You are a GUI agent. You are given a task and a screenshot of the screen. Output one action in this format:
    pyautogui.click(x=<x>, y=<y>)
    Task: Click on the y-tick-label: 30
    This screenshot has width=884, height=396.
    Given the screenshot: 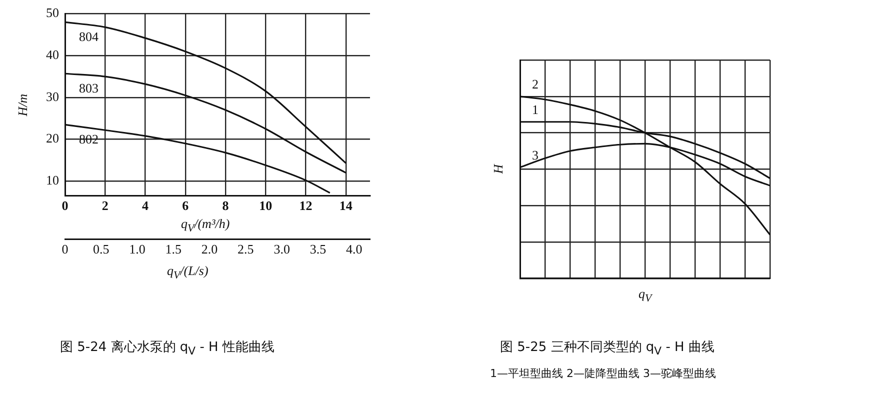 What is the action you would take?
    pyautogui.click(x=52, y=96)
    